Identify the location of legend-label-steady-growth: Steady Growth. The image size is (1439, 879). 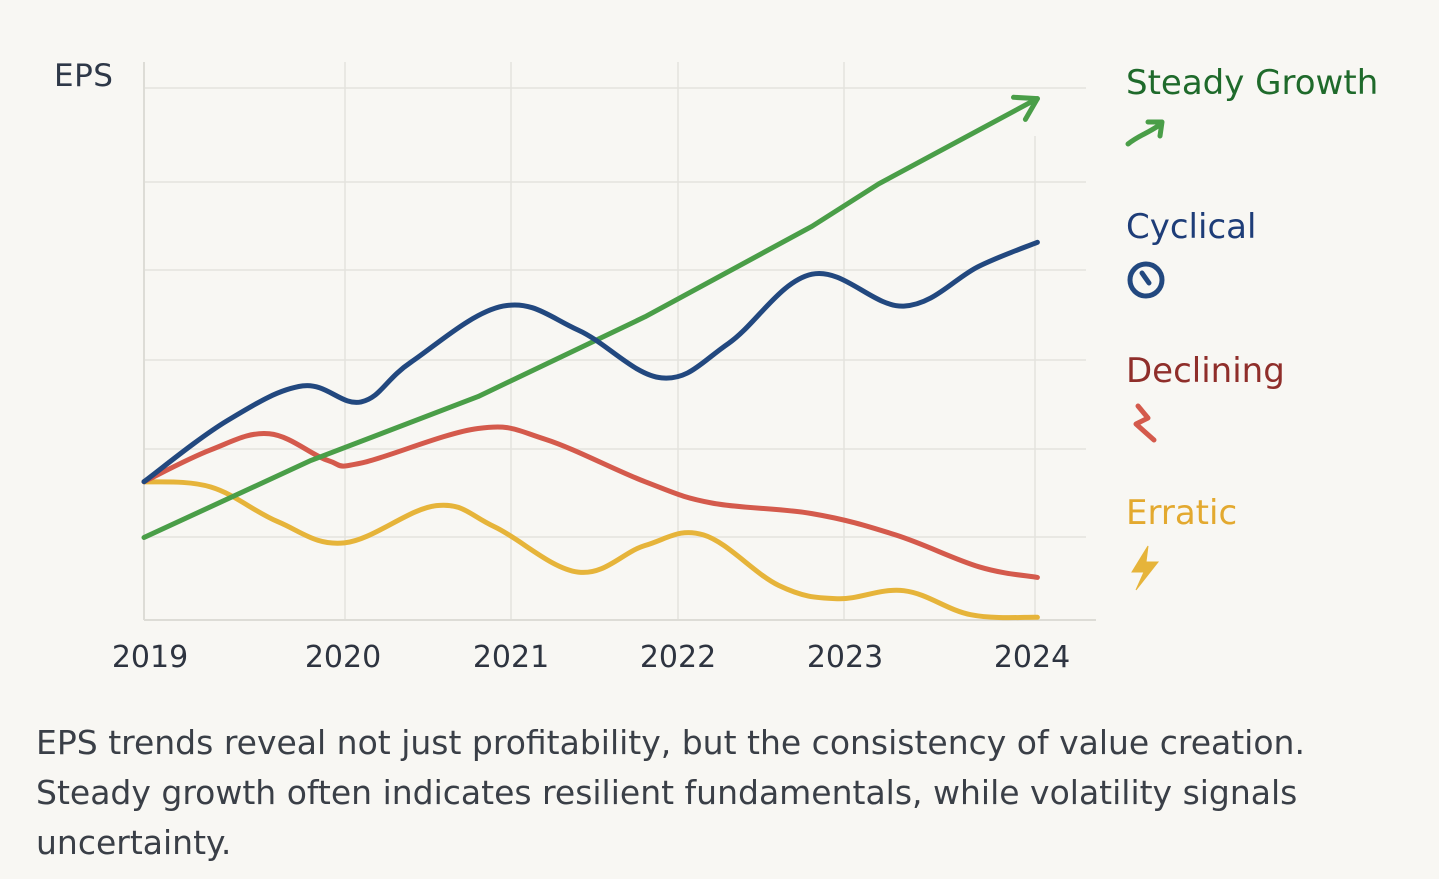
(1252, 83).